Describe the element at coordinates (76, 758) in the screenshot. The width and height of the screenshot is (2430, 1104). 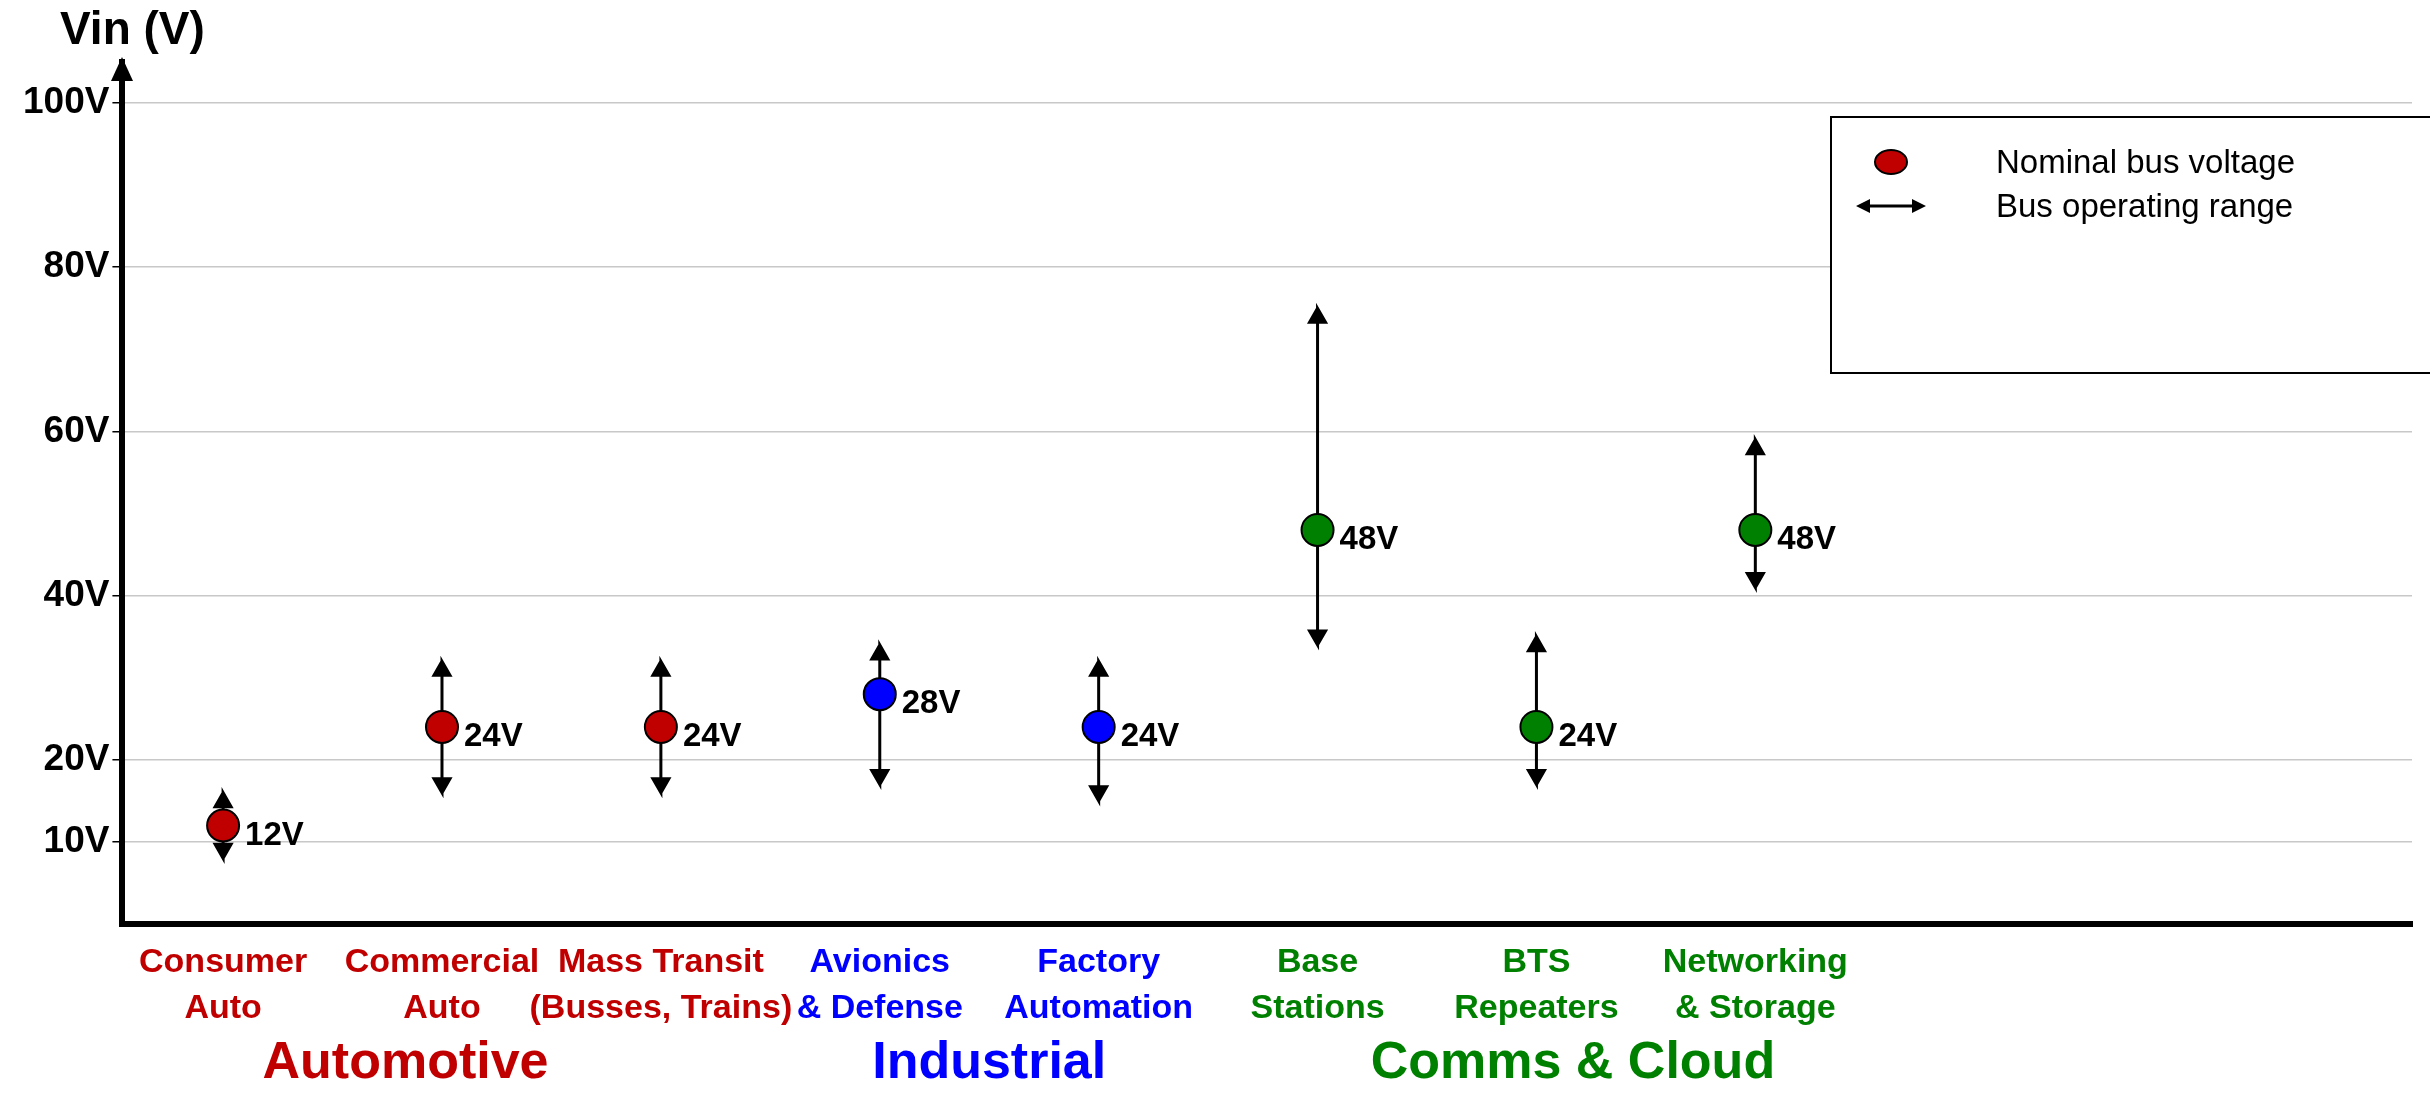
I see `y-tick-label: 20V` at that location.